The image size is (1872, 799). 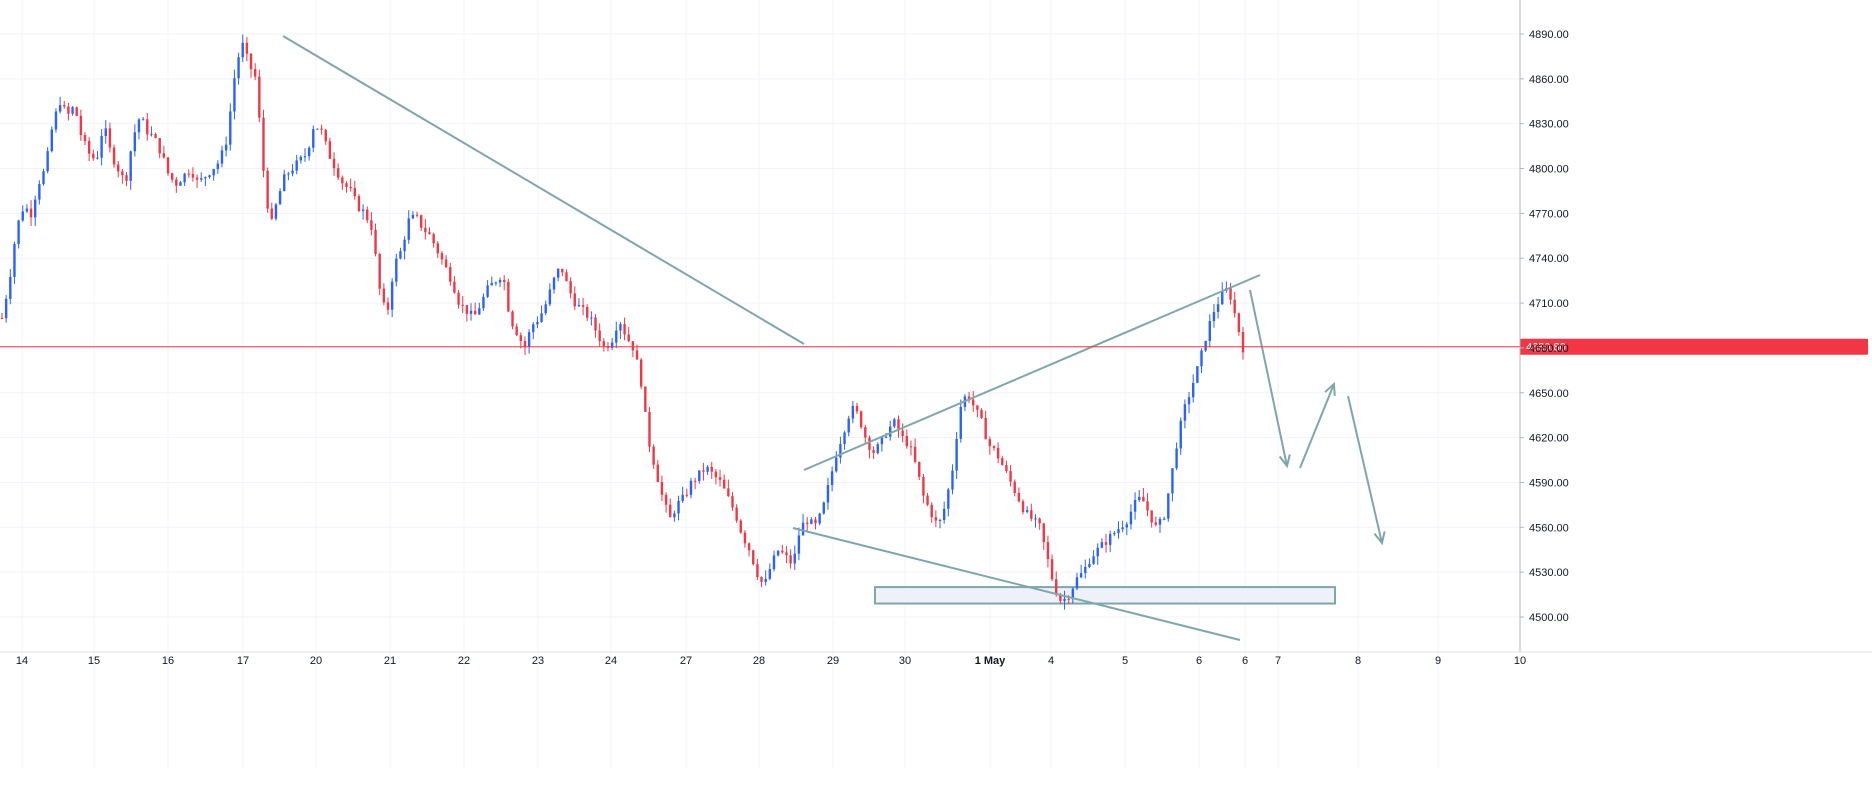 I want to click on y-tick-label: 4680.00, so click(x=1549, y=349).